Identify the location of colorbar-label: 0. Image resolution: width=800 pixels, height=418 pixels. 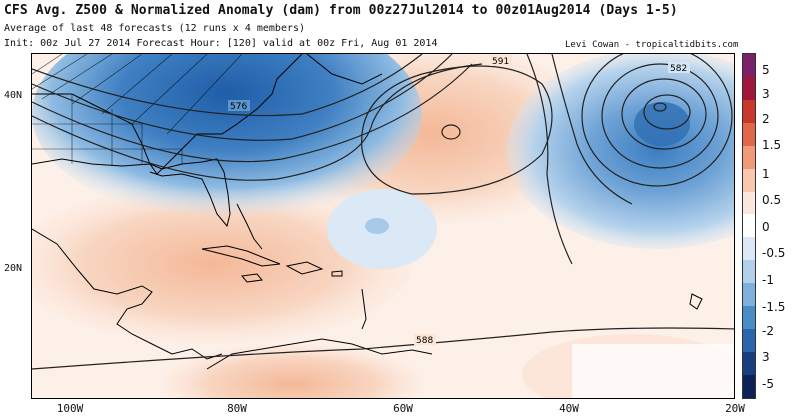
(766, 227).